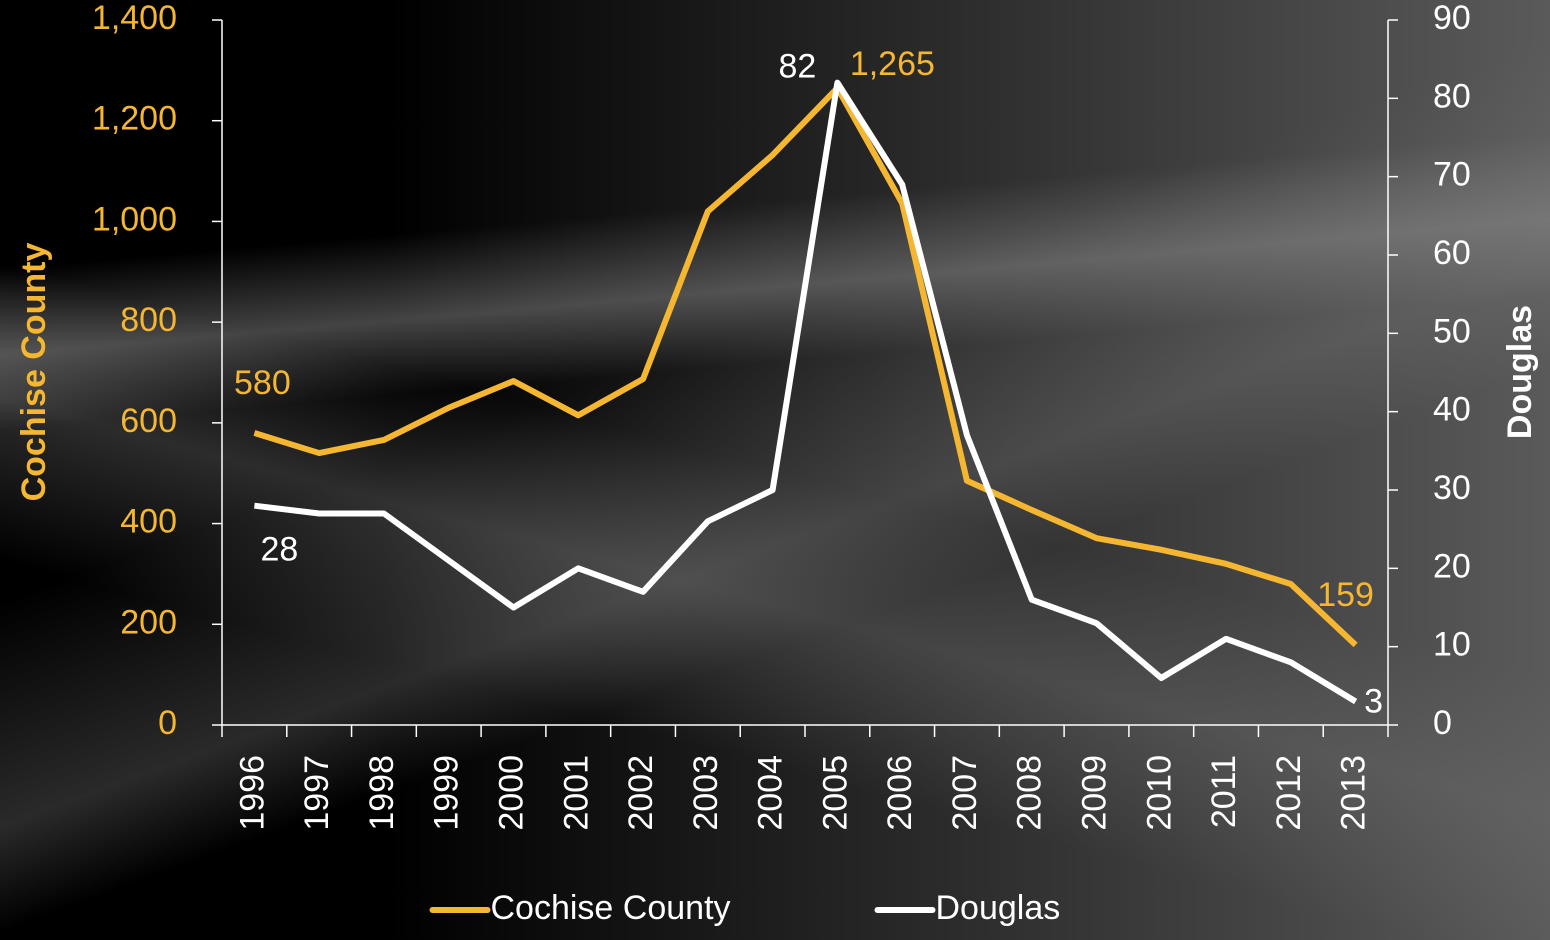  What do you see at coordinates (134, 119) in the screenshot?
I see `y-tick-label: 1,200` at bounding box center [134, 119].